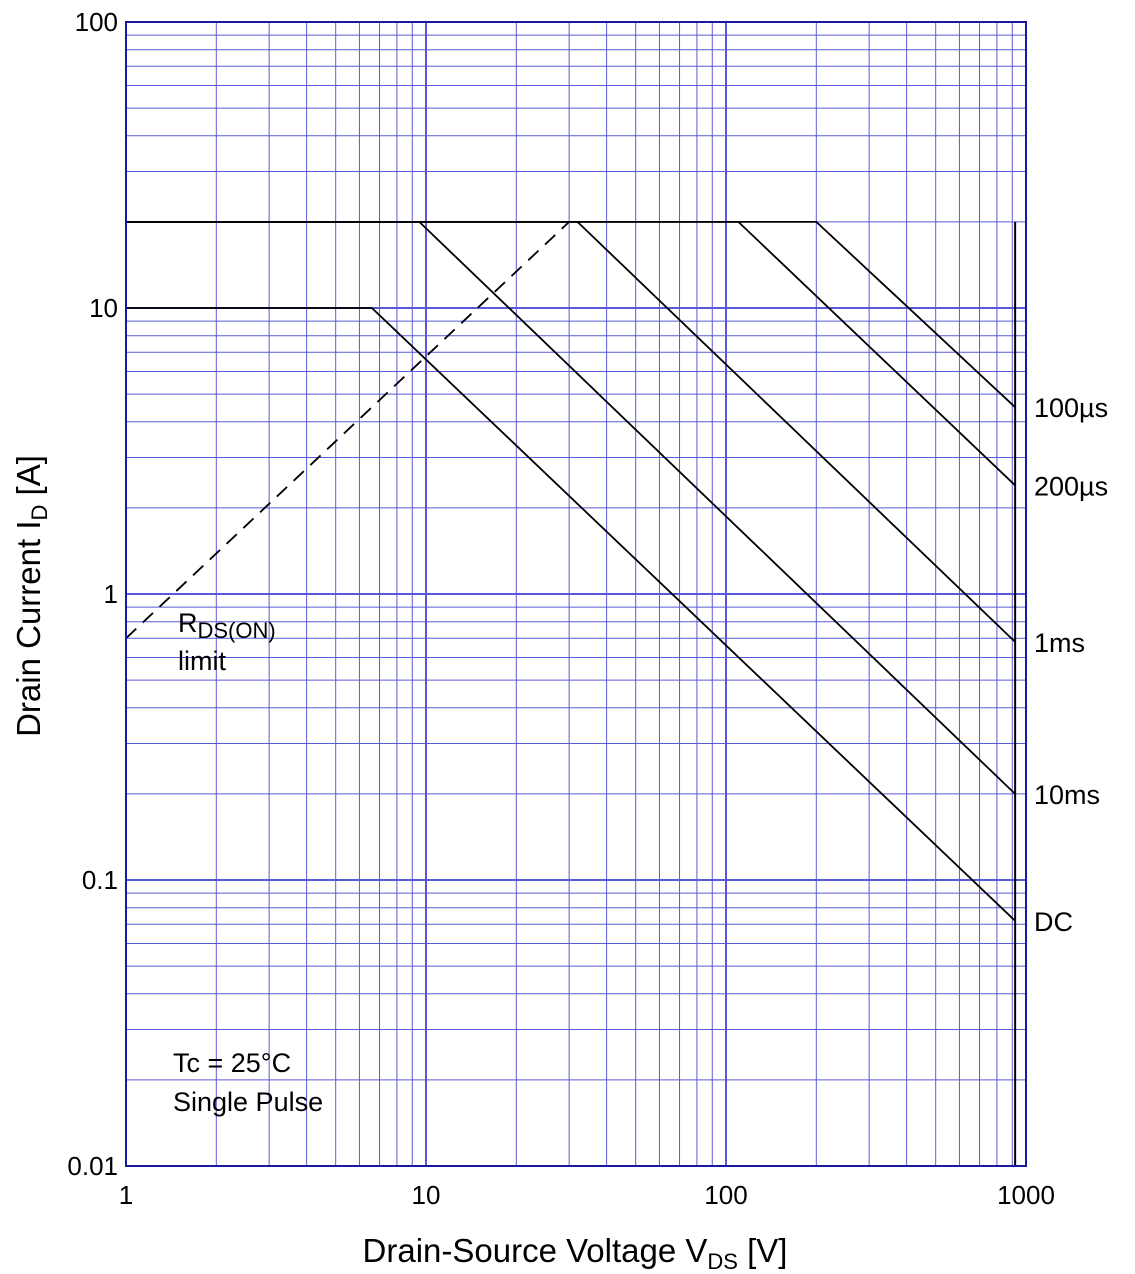  I want to click on y-tick-label: 1, so click(111, 594).